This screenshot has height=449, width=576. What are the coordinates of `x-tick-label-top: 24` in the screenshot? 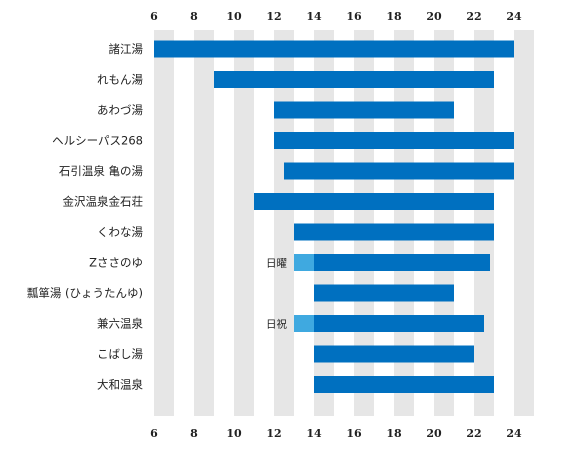 It's located at (514, 16).